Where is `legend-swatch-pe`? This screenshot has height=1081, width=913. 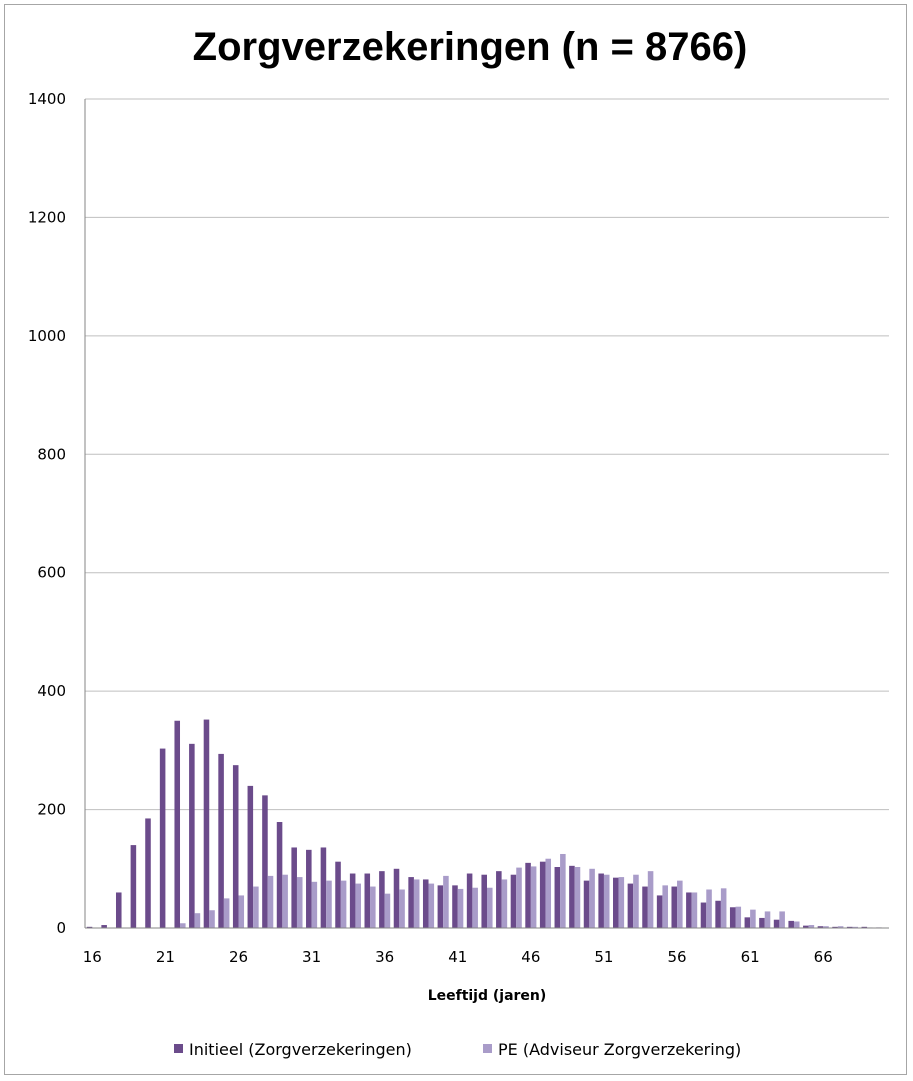 legend-swatch-pe is located at coordinates (487, 1048).